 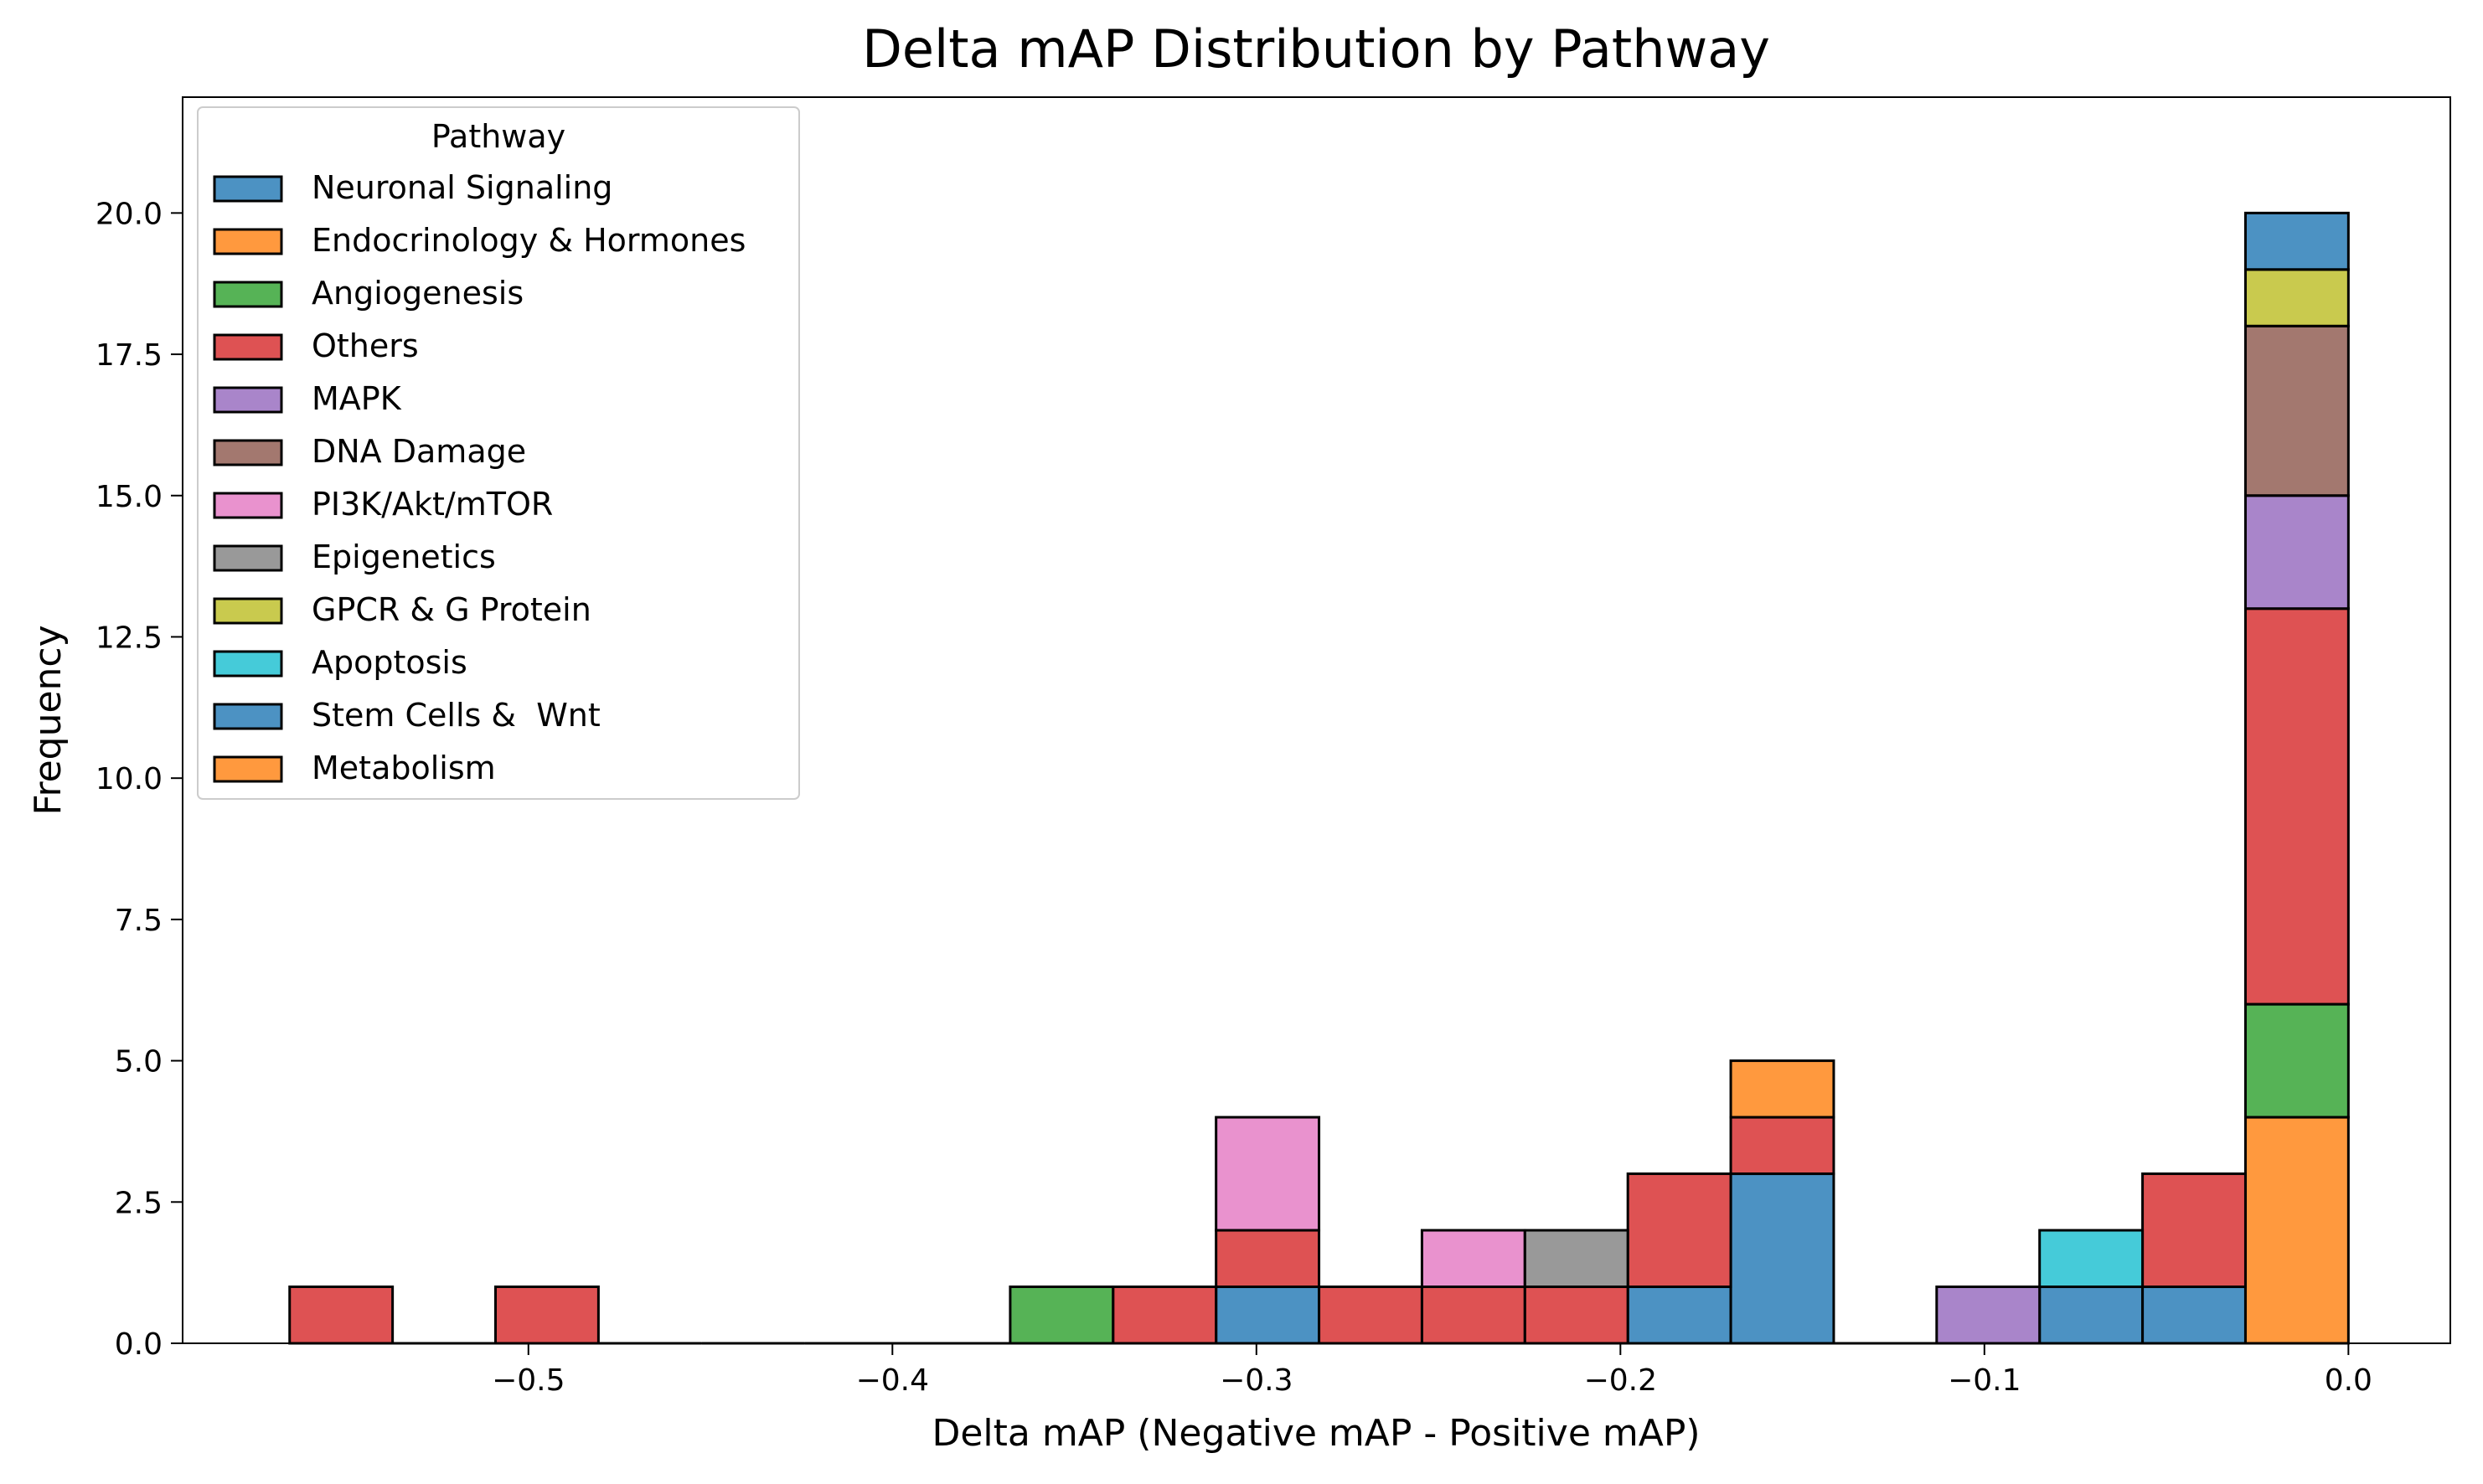 I want to click on y-tick-label-3: 7.5, so click(x=139, y=921).